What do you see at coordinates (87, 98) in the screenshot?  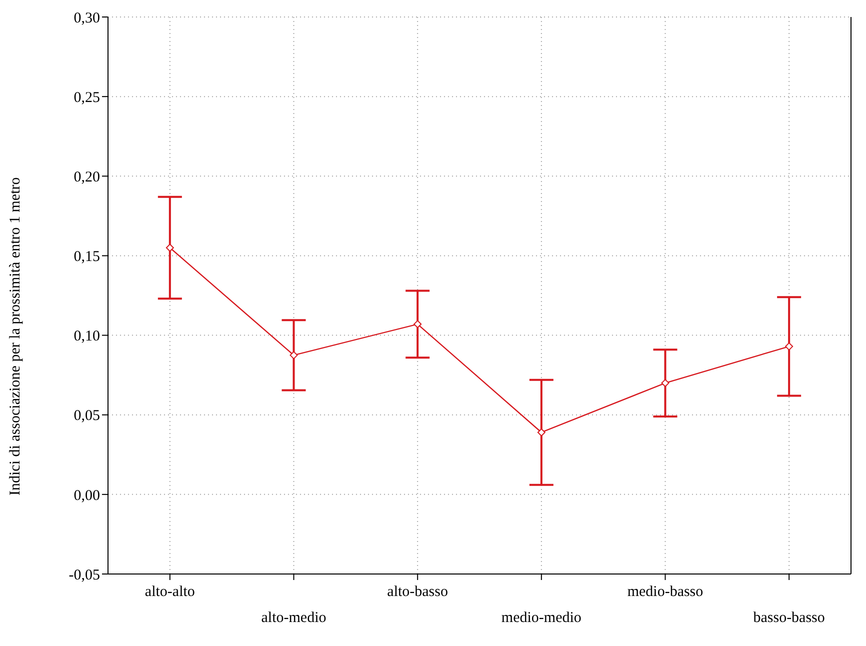 I see `y-tick-label: 0,25` at bounding box center [87, 98].